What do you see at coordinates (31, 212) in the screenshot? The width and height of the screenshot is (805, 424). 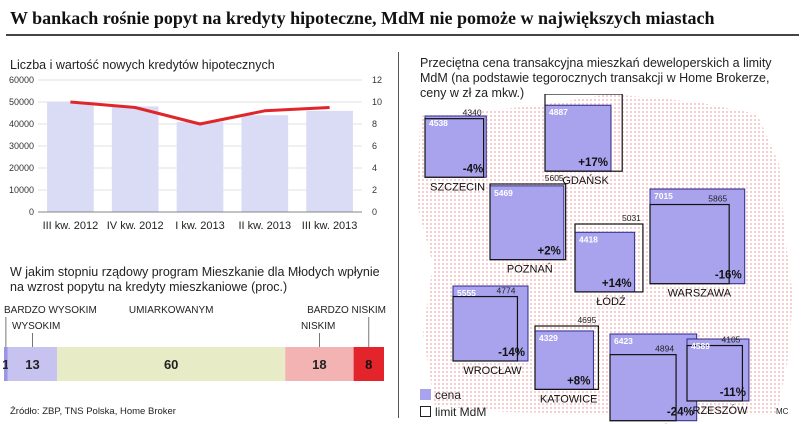 I see `y-left-tick-label: 0` at bounding box center [31, 212].